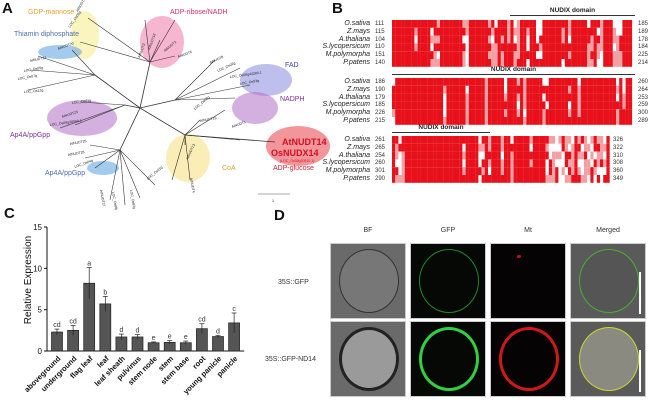 This screenshot has height=411, width=650. I want to click on significance-letter: cd, so click(73, 321).